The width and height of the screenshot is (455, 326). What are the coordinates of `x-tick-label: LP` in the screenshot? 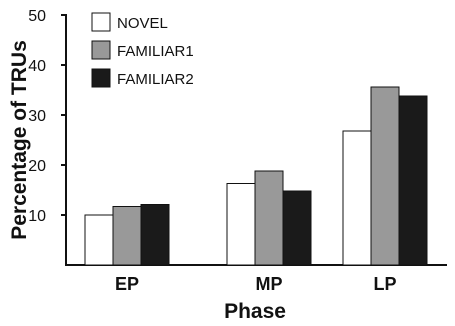 It's located at (384, 284).